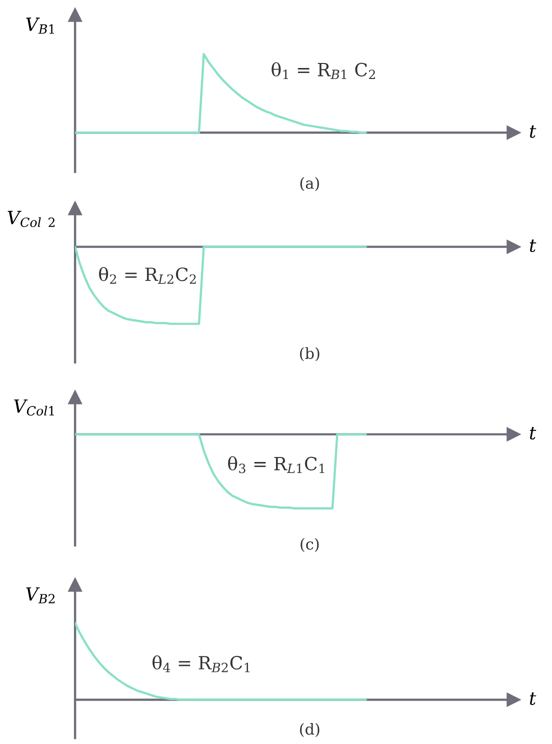 This screenshot has width=552, height=744. I want to click on text: (c), so click(309, 545).